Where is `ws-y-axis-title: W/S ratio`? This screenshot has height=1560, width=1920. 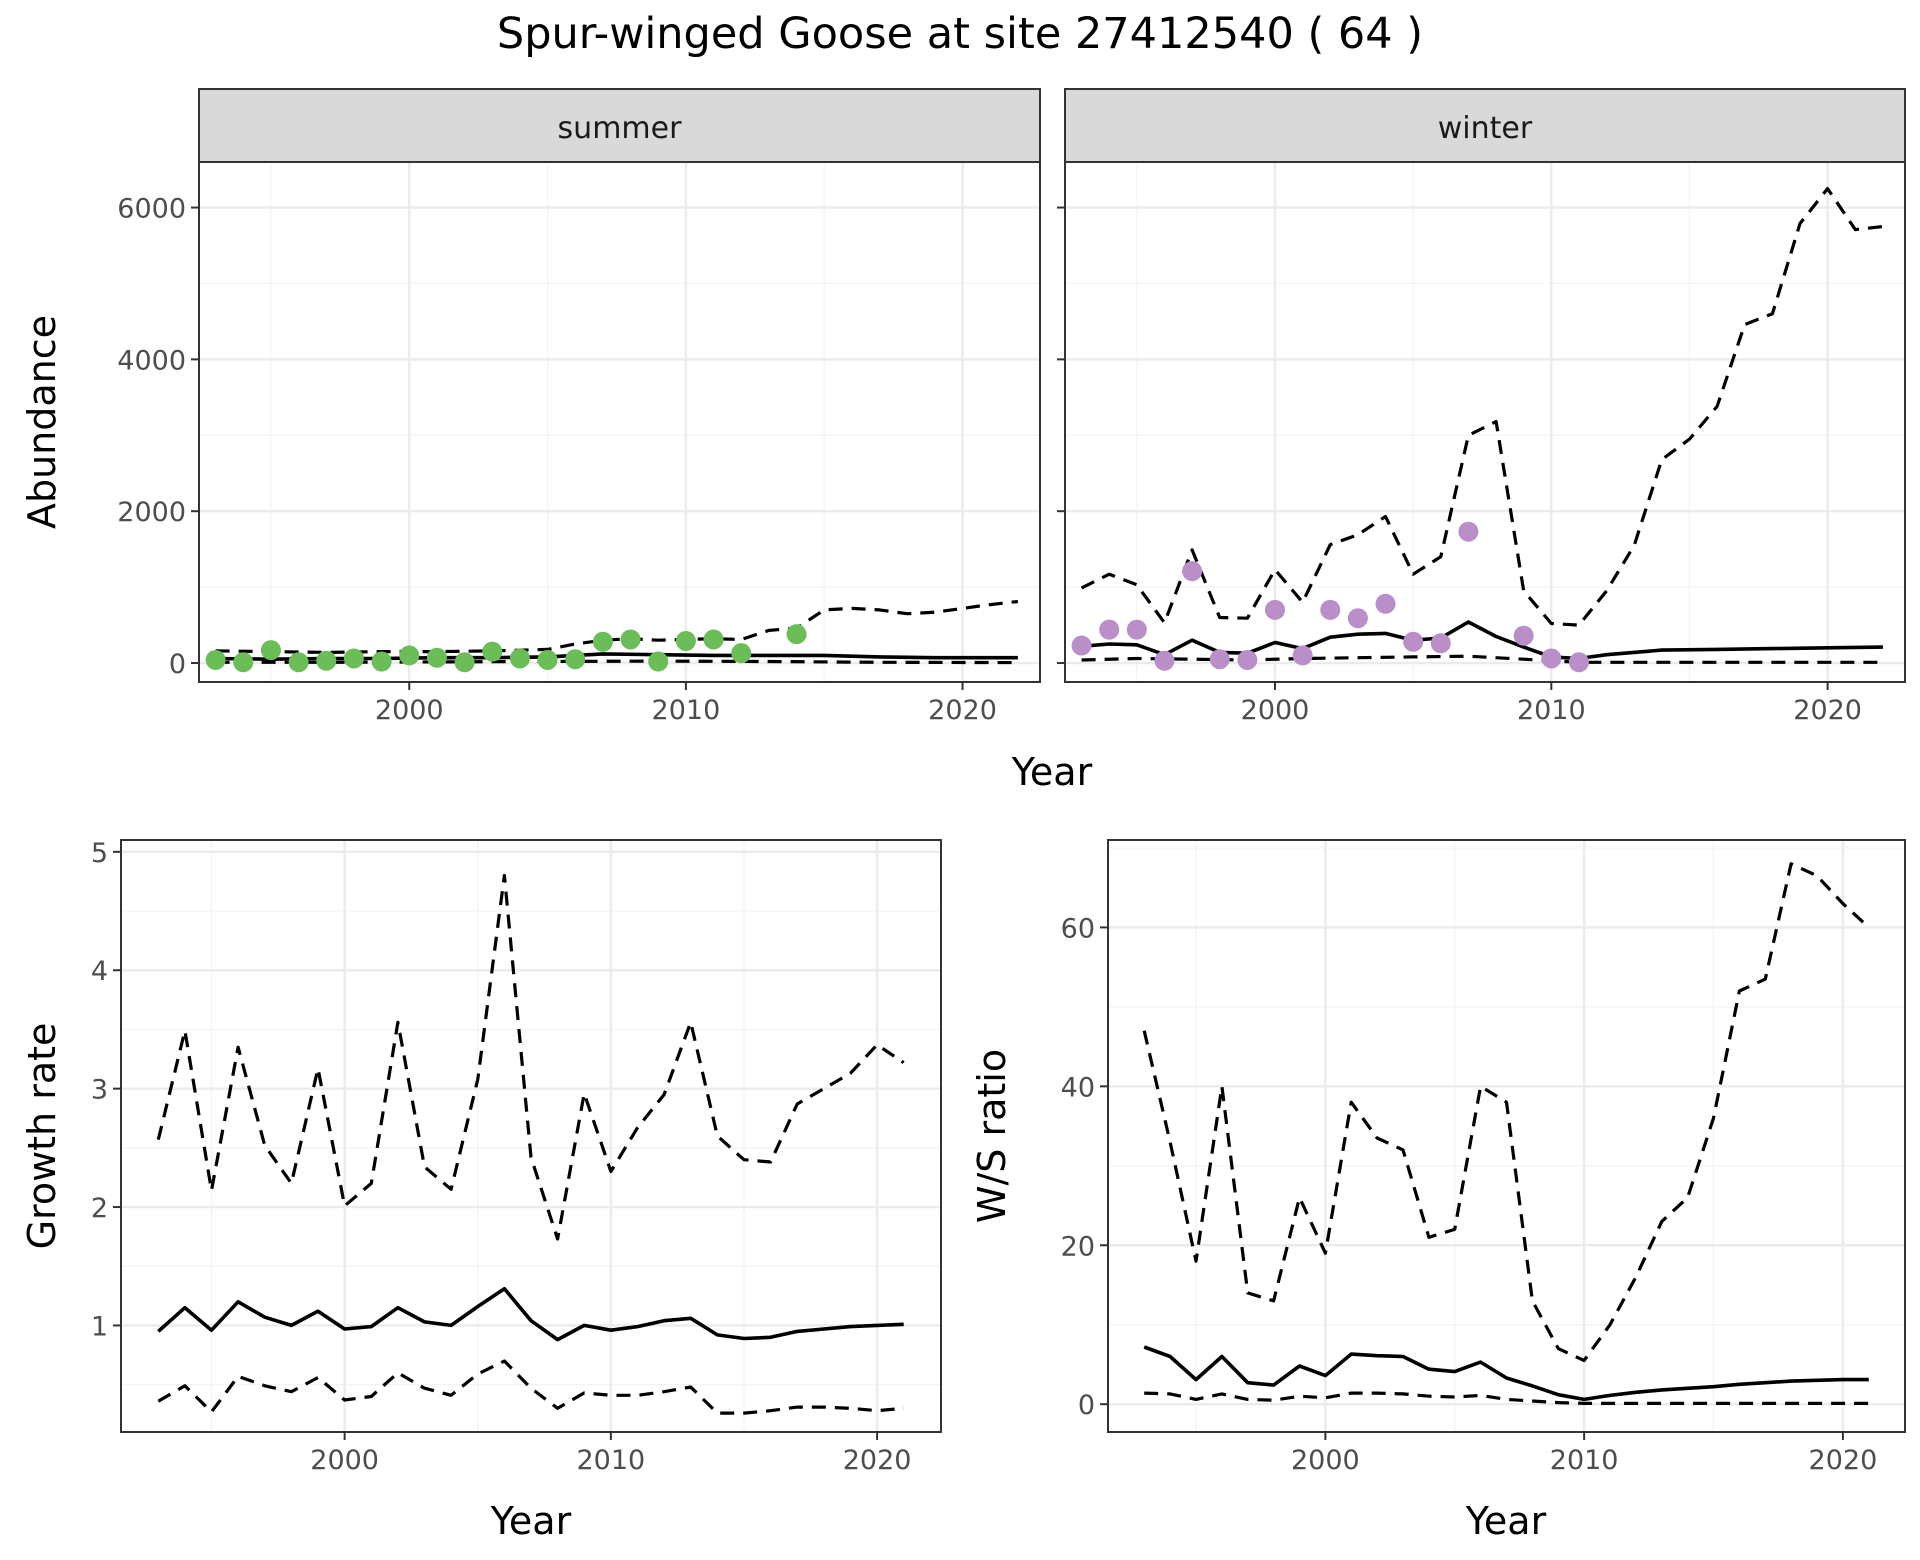 ws-y-axis-title: W/S ratio is located at coordinates (992, 1136).